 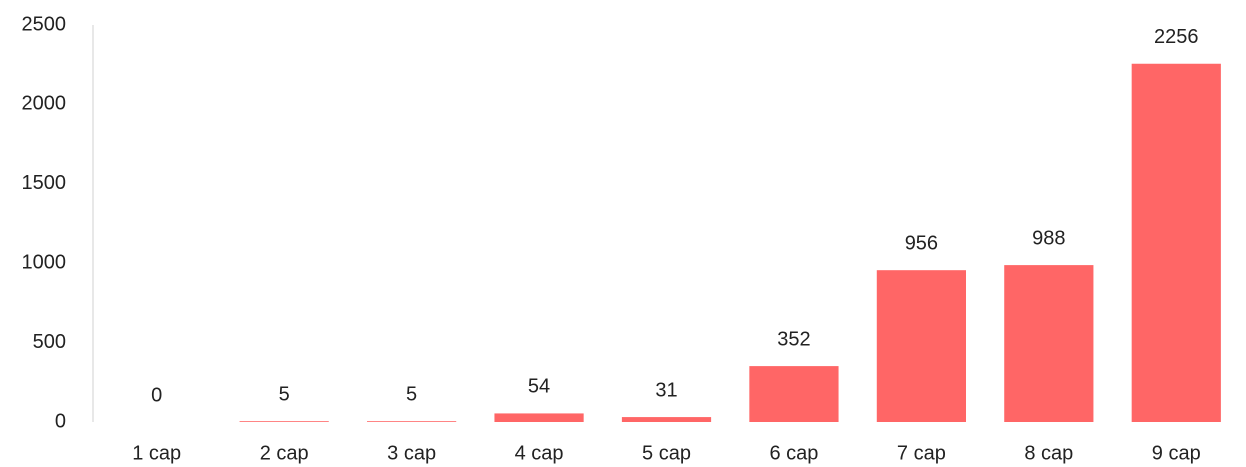 What do you see at coordinates (284, 453) in the screenshot?
I see `x-tick-label: 2 cap` at bounding box center [284, 453].